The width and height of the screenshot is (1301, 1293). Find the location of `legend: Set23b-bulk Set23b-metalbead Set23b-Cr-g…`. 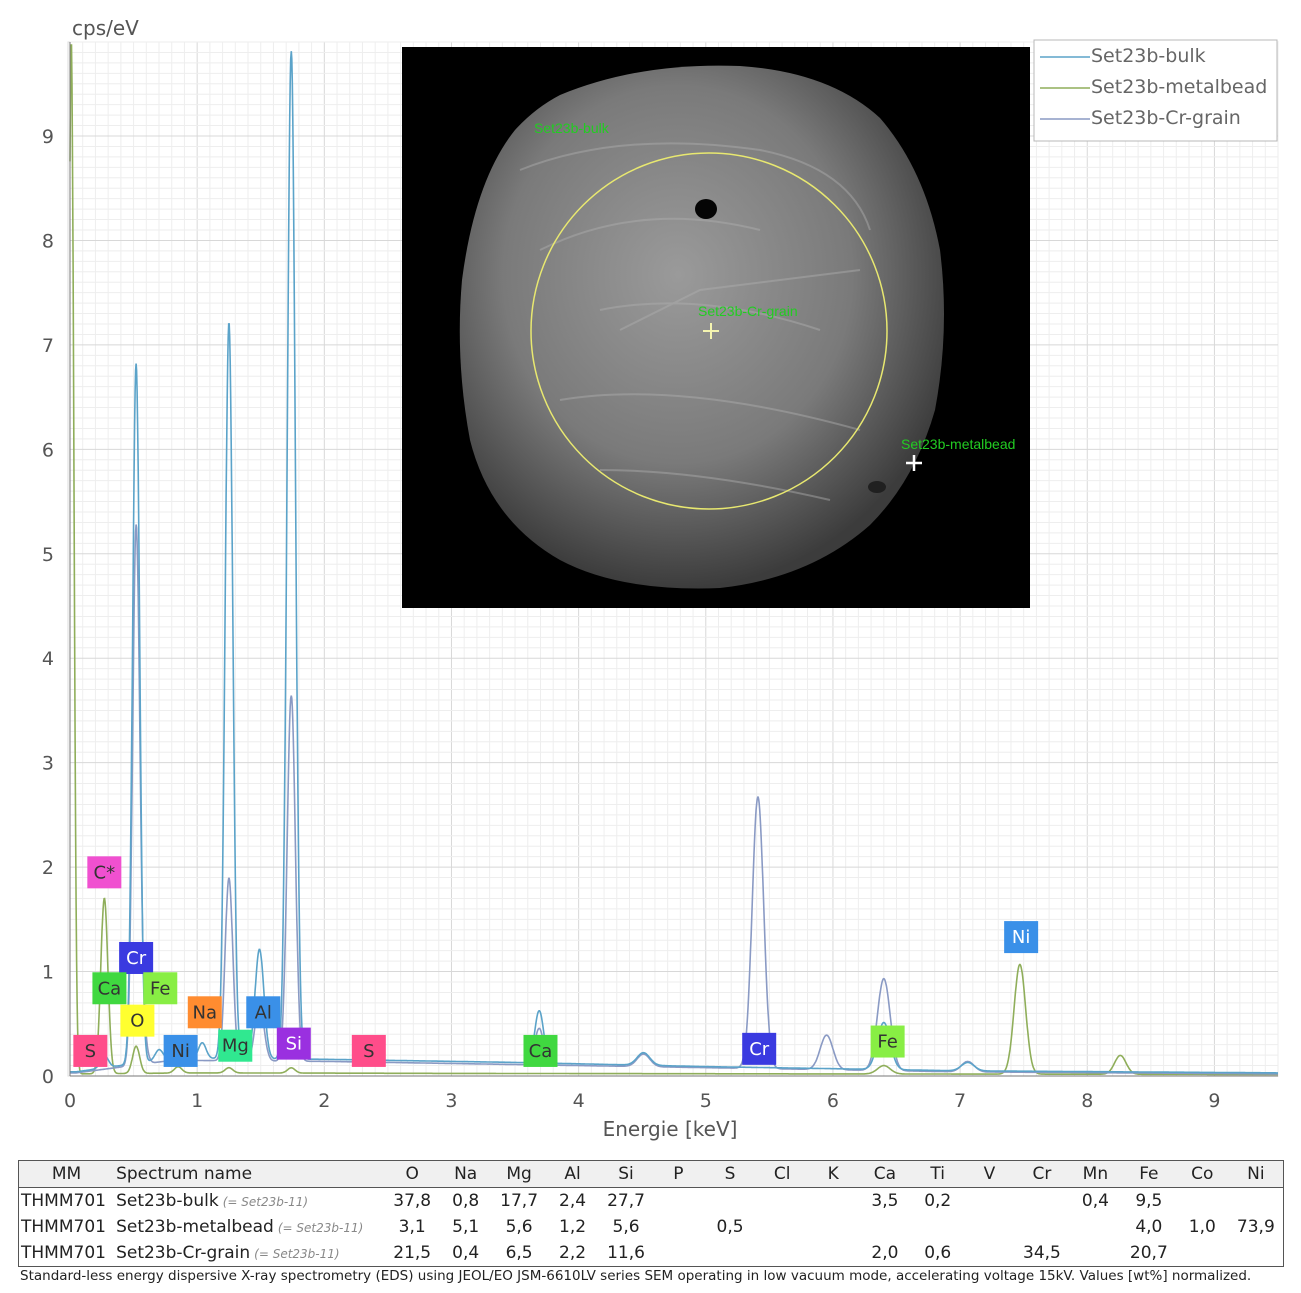

legend: Set23b-bulk Set23b-metalbead Set23b-Cr-g… is located at coordinates (1155, 90).